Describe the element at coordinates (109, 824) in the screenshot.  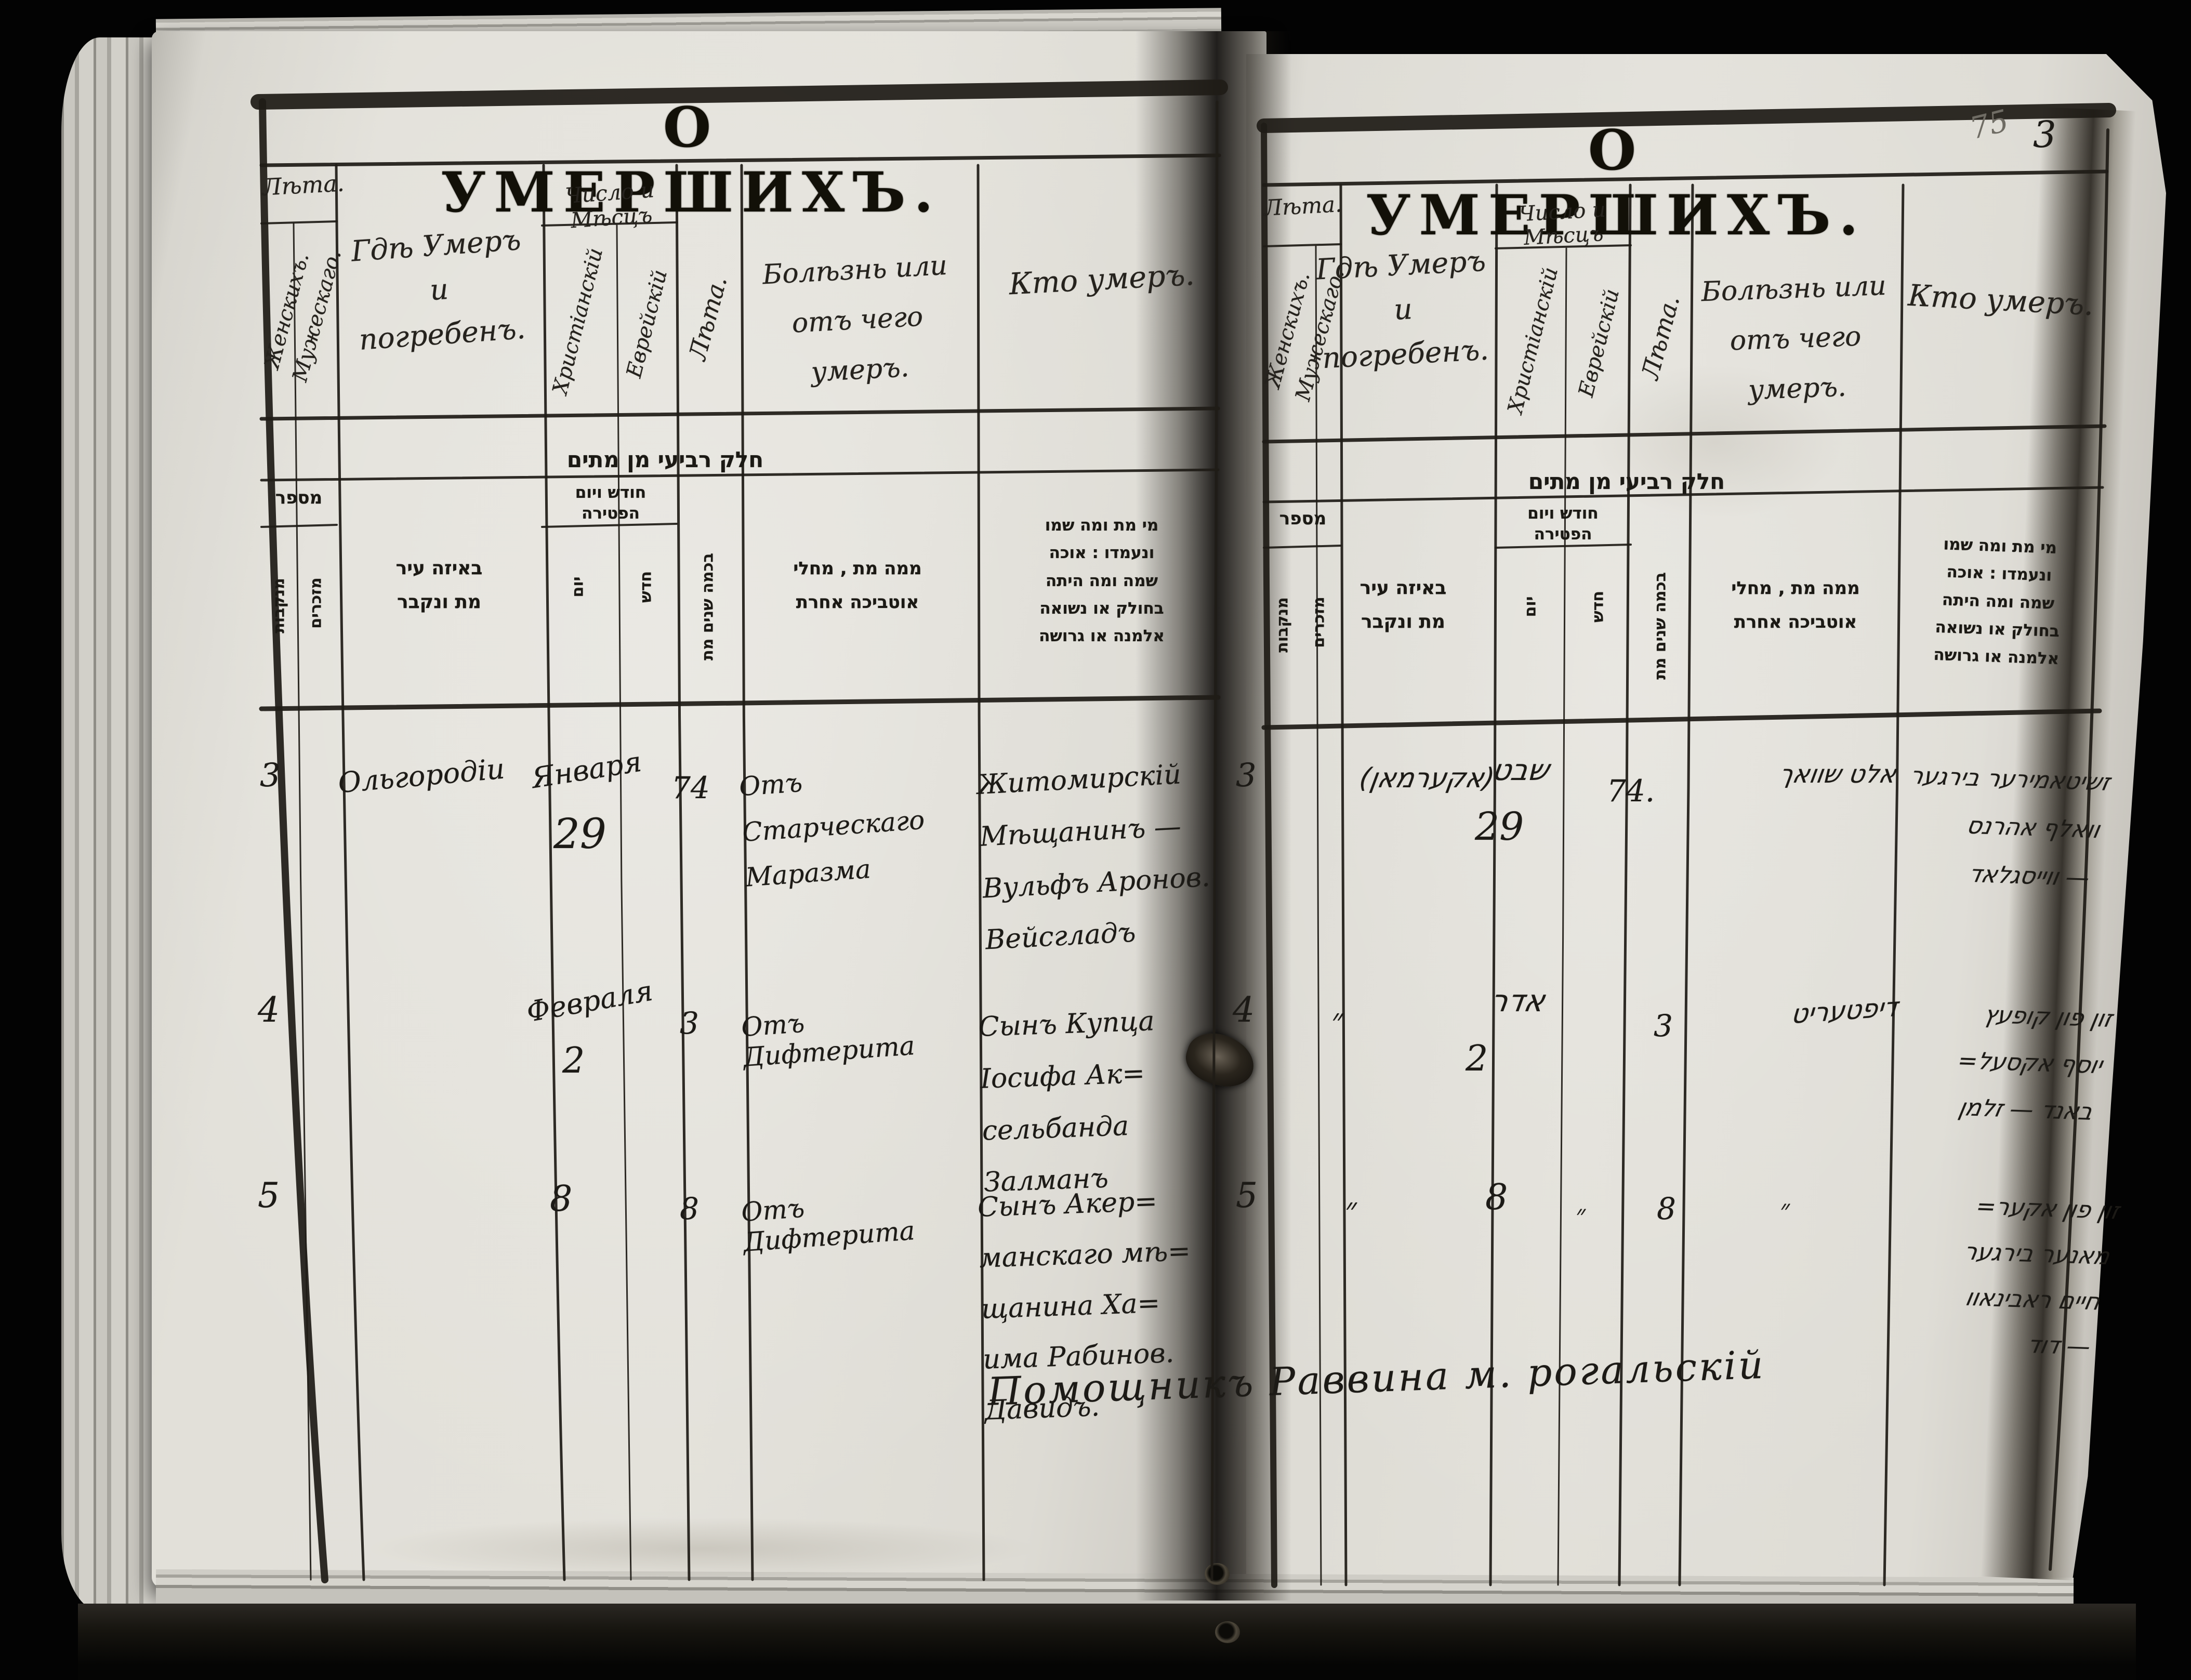
I see `page-stack-left-edge` at that location.